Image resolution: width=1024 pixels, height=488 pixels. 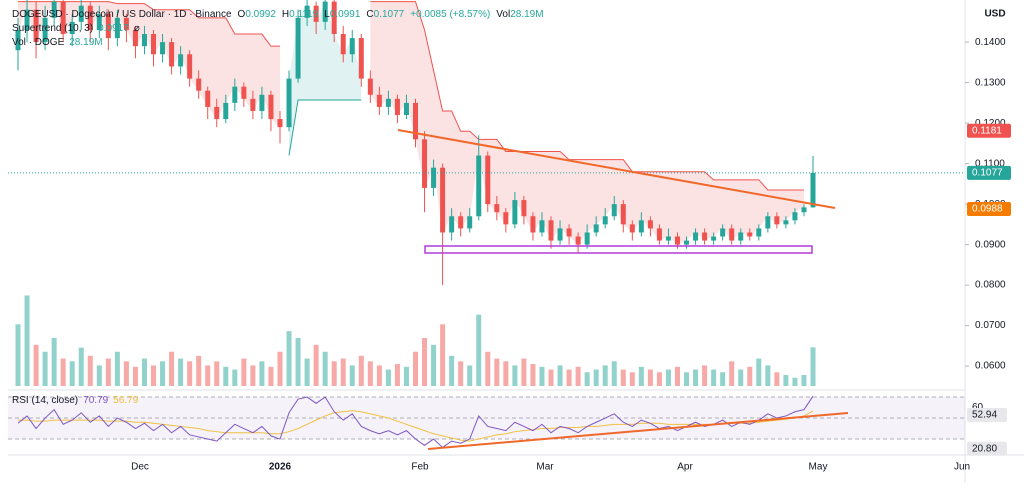 What do you see at coordinates (989, 208) in the screenshot?
I see `price-badge` at bounding box center [989, 208].